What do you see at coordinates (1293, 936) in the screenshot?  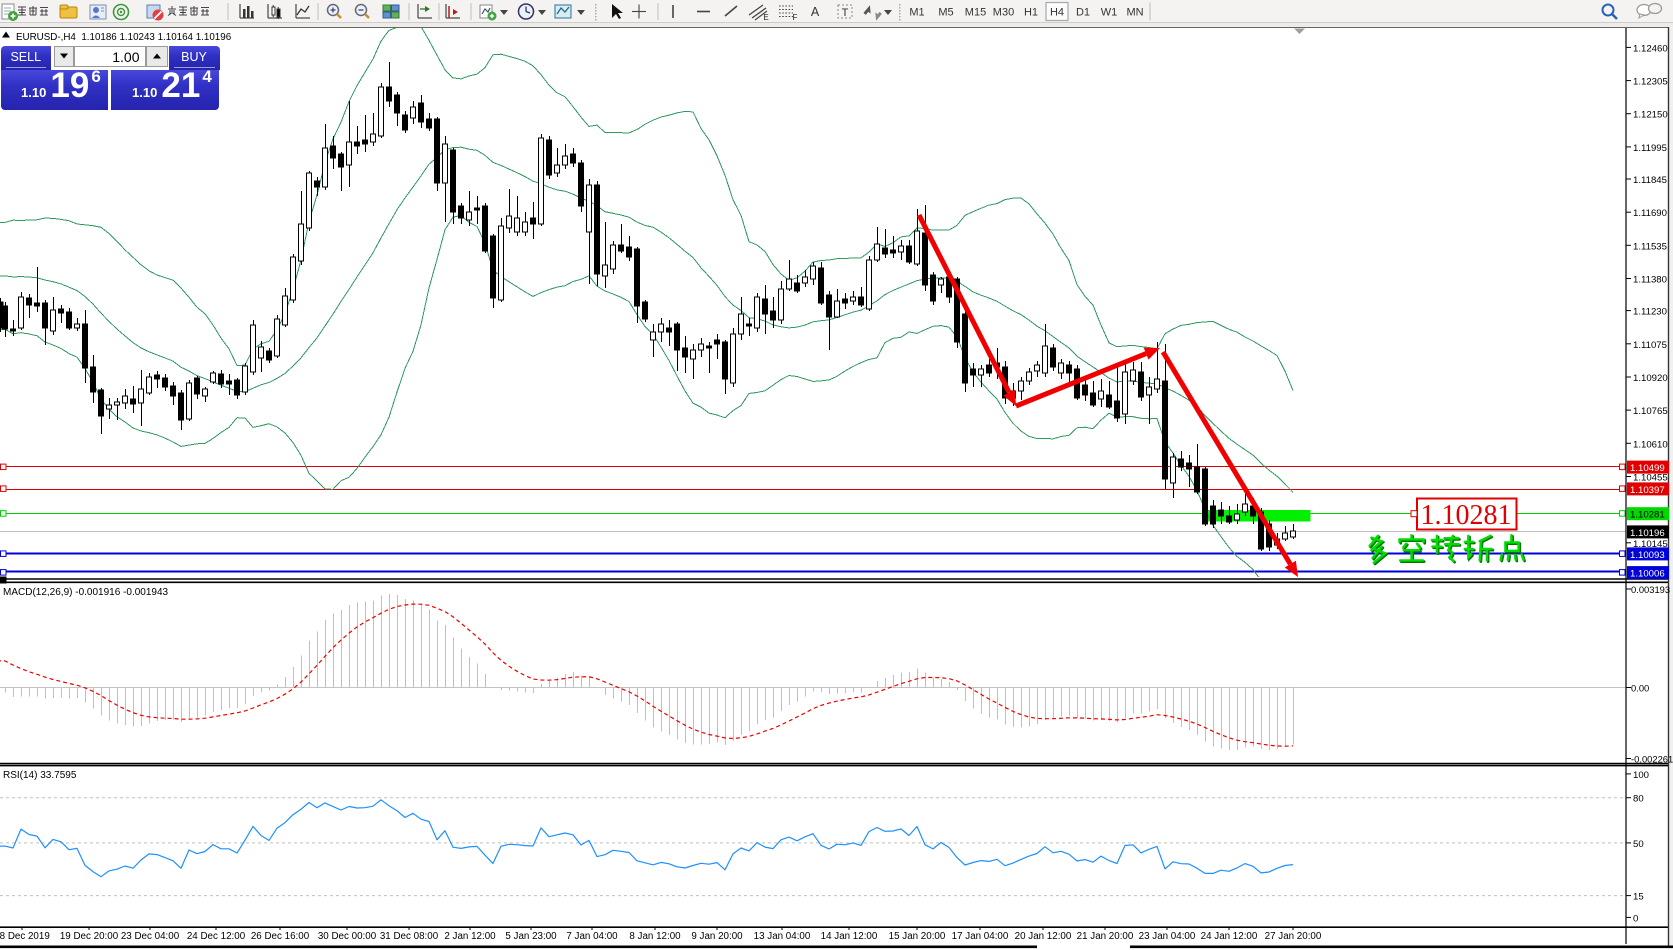 I see `svg-text: 27 Jan 20:00` at bounding box center [1293, 936].